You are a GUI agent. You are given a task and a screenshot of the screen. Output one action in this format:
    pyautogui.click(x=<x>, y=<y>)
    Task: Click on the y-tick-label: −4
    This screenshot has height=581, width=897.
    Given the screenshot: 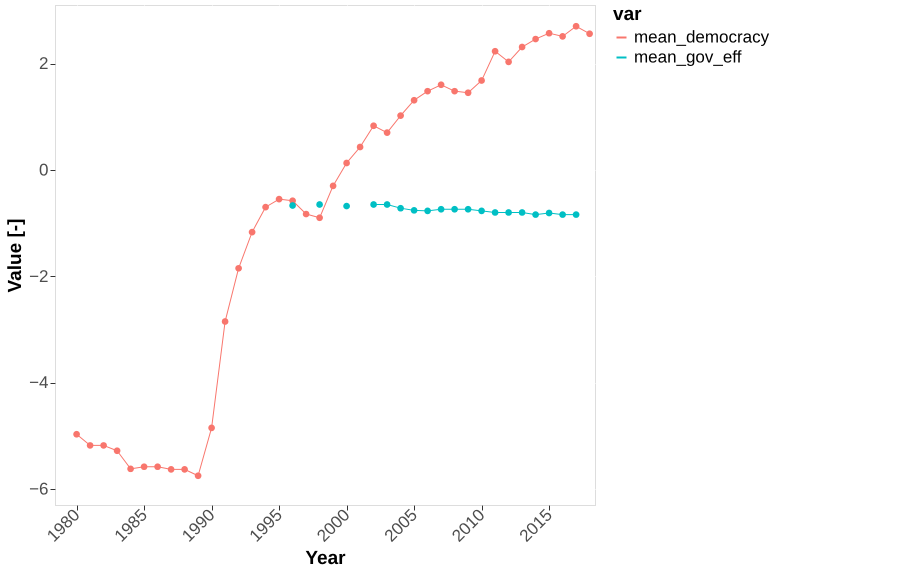 What is the action you would take?
    pyautogui.click(x=38, y=382)
    